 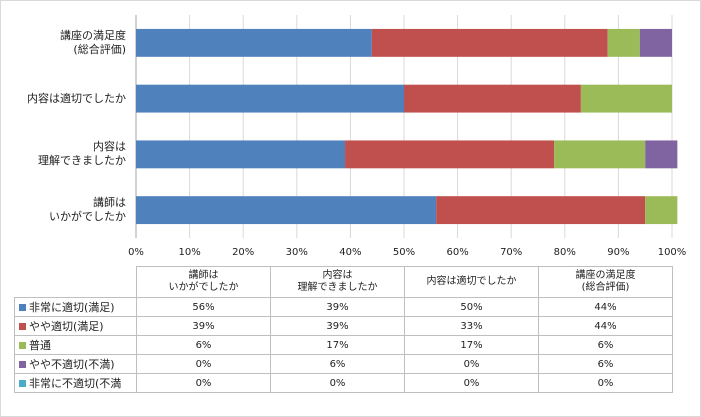 I want to click on category-label: 講座の満足度 (総合評価), so click(x=93, y=42).